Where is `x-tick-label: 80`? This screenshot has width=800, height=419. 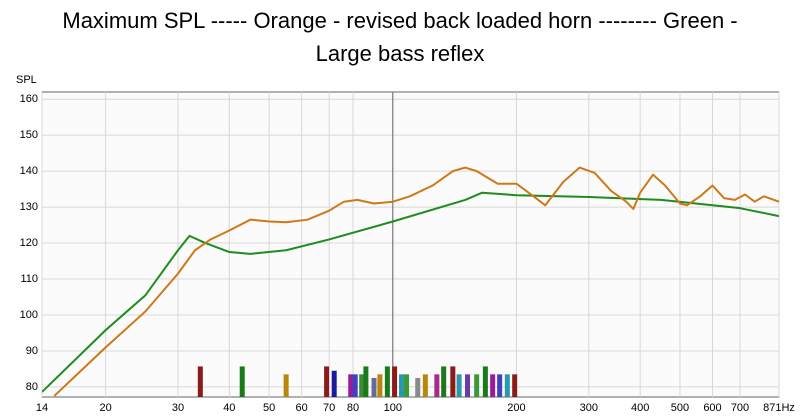
x-tick-label: 80 is located at coordinates (353, 408).